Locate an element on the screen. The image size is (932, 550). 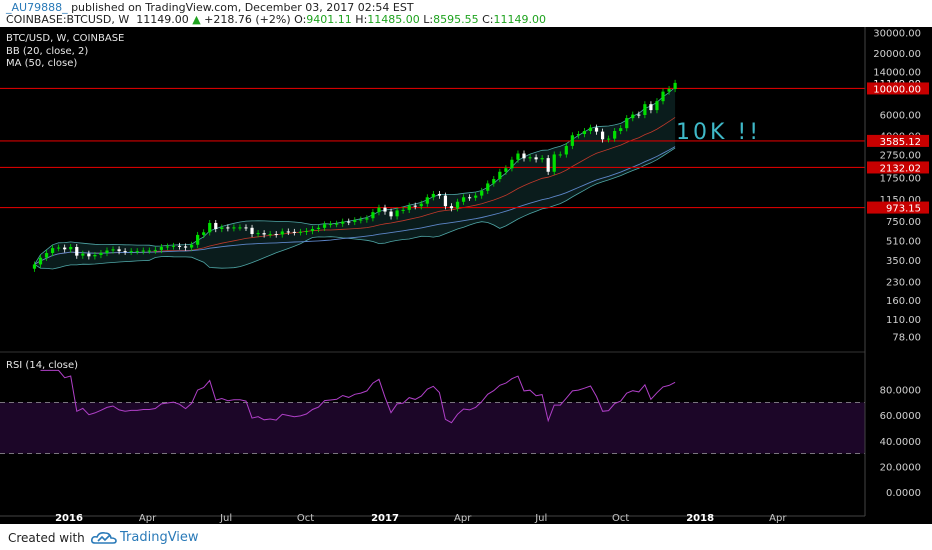
open-value: 9401.11 is located at coordinates (329, 19).